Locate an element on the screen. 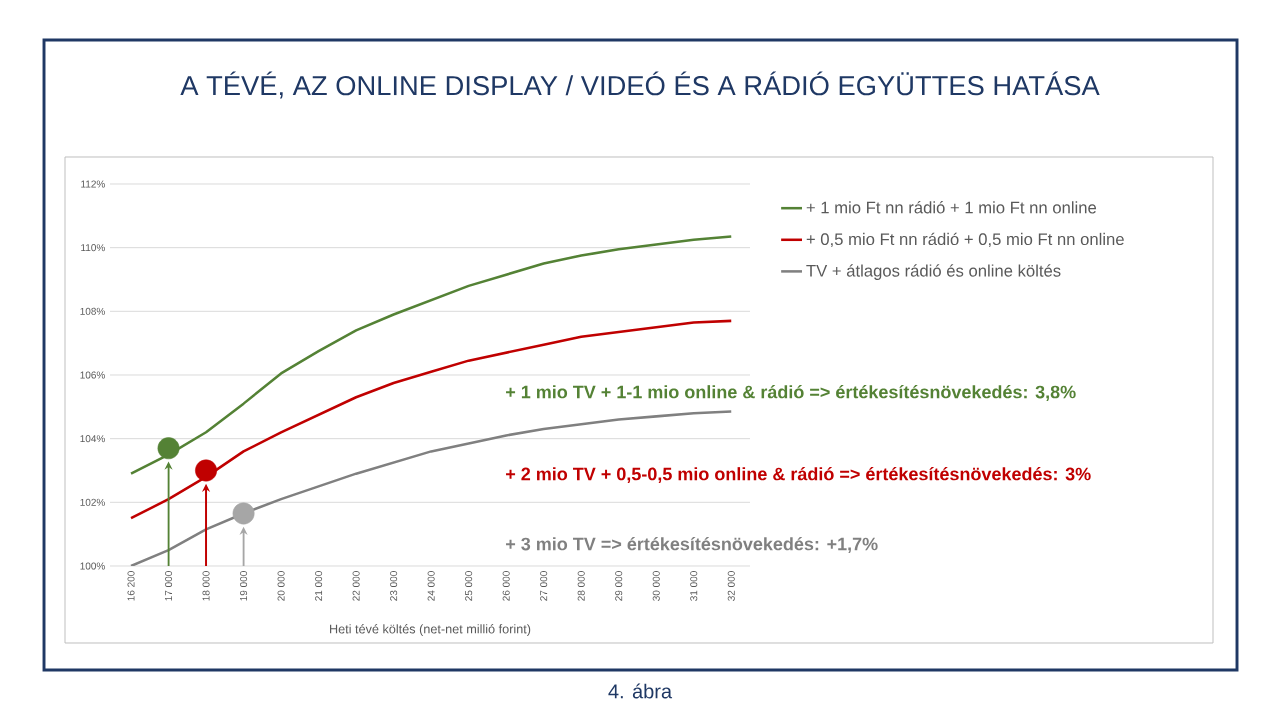  x-tick-label: 31 000 is located at coordinates (694, 586).